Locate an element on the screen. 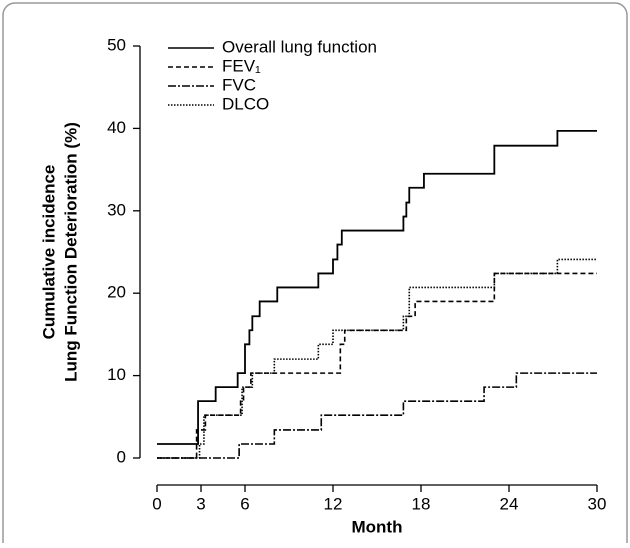 The height and width of the screenshot is (548, 630). series-line is located at coordinates (377, 415).